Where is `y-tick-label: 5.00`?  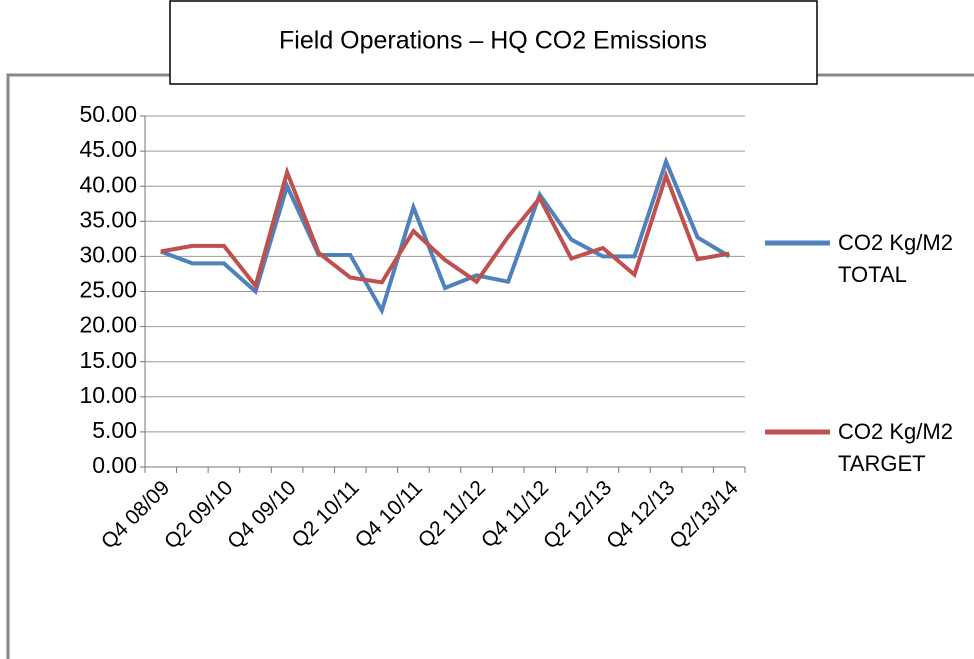 y-tick-label: 5.00 is located at coordinates (114, 430).